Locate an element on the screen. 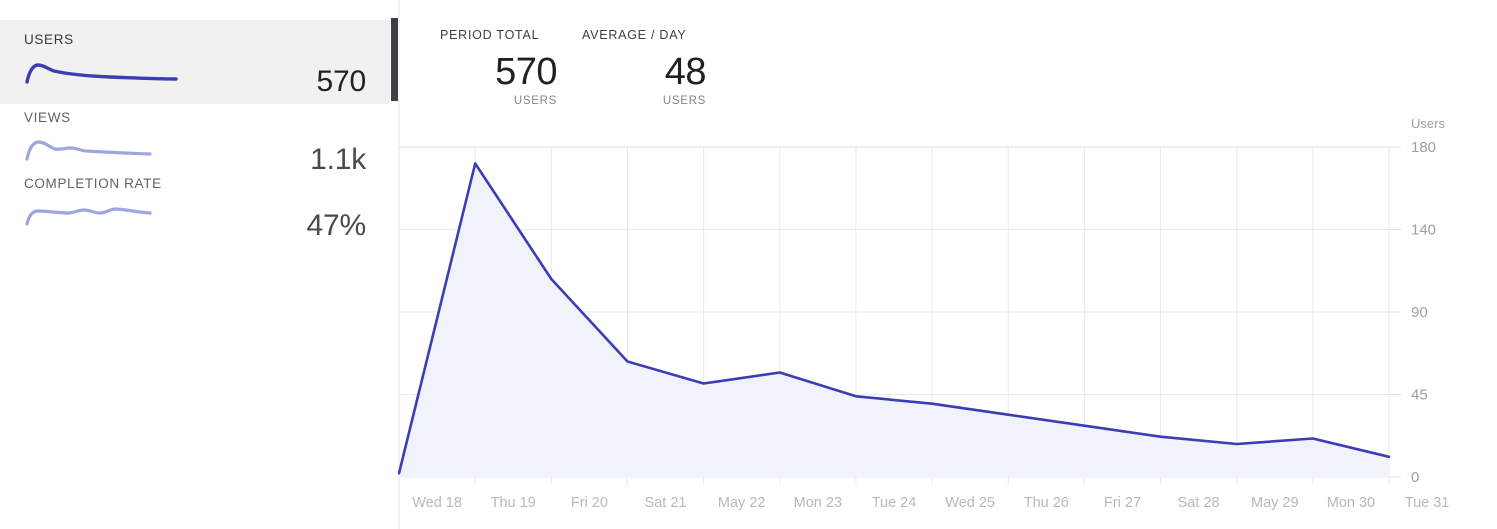  svg-text: 180 is located at coordinates (1423, 147).